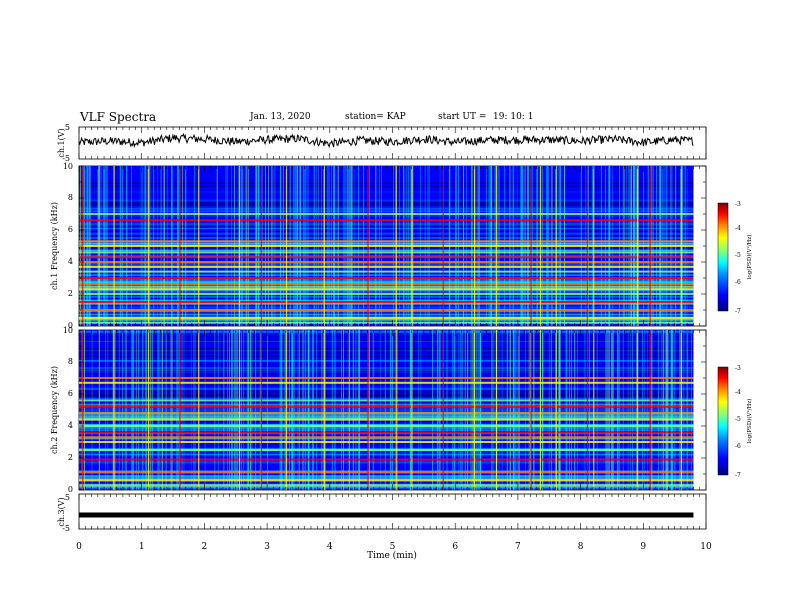  What do you see at coordinates (70, 489) in the screenshot?
I see `ch2-spec-ytick-0: 0` at bounding box center [70, 489].